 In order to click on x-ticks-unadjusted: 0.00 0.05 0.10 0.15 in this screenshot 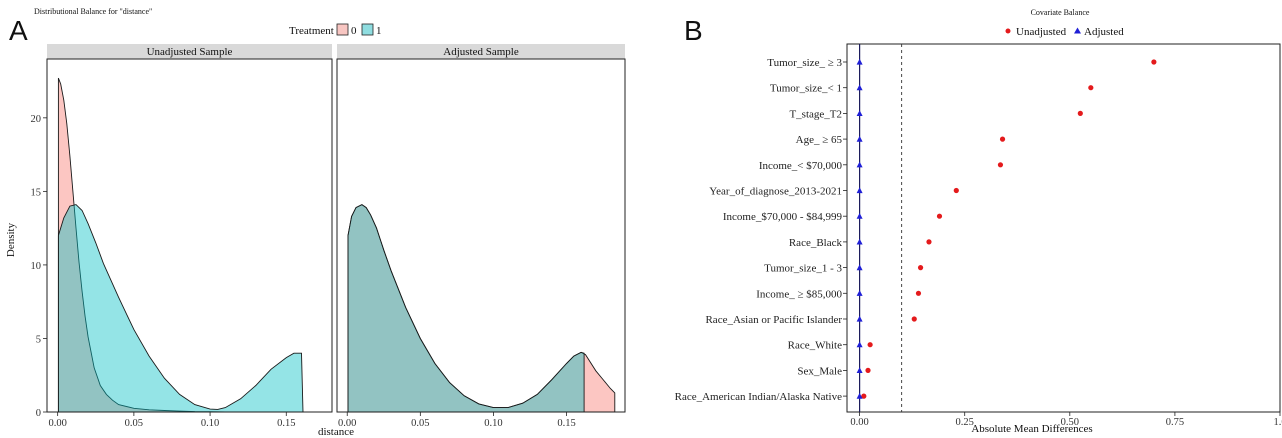, I will do `click(171, 420)`.